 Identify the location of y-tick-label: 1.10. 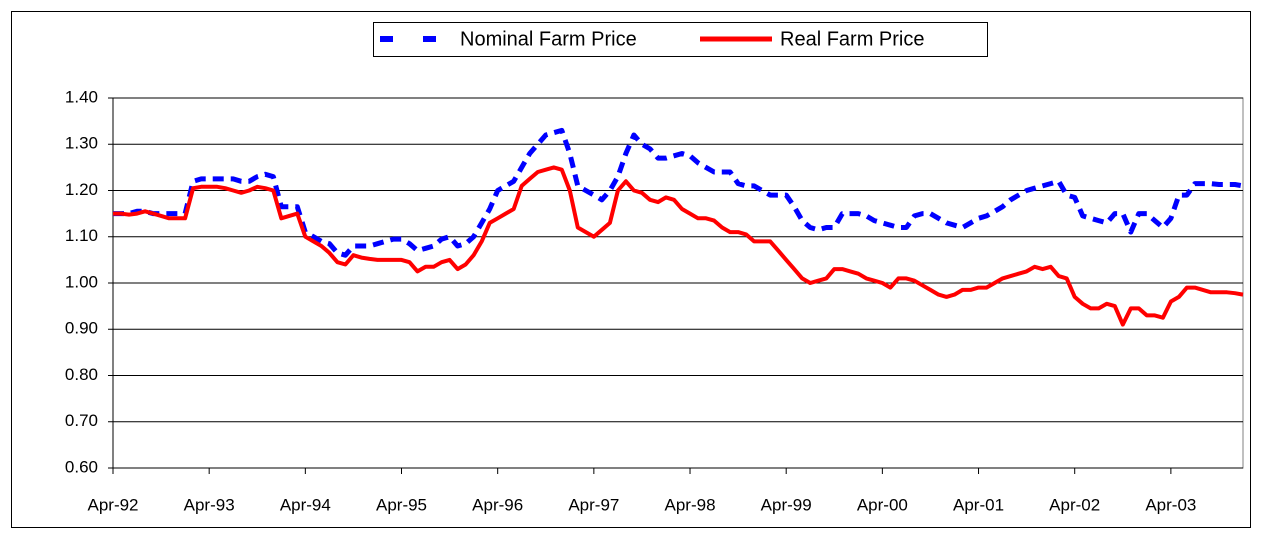
(81, 235).